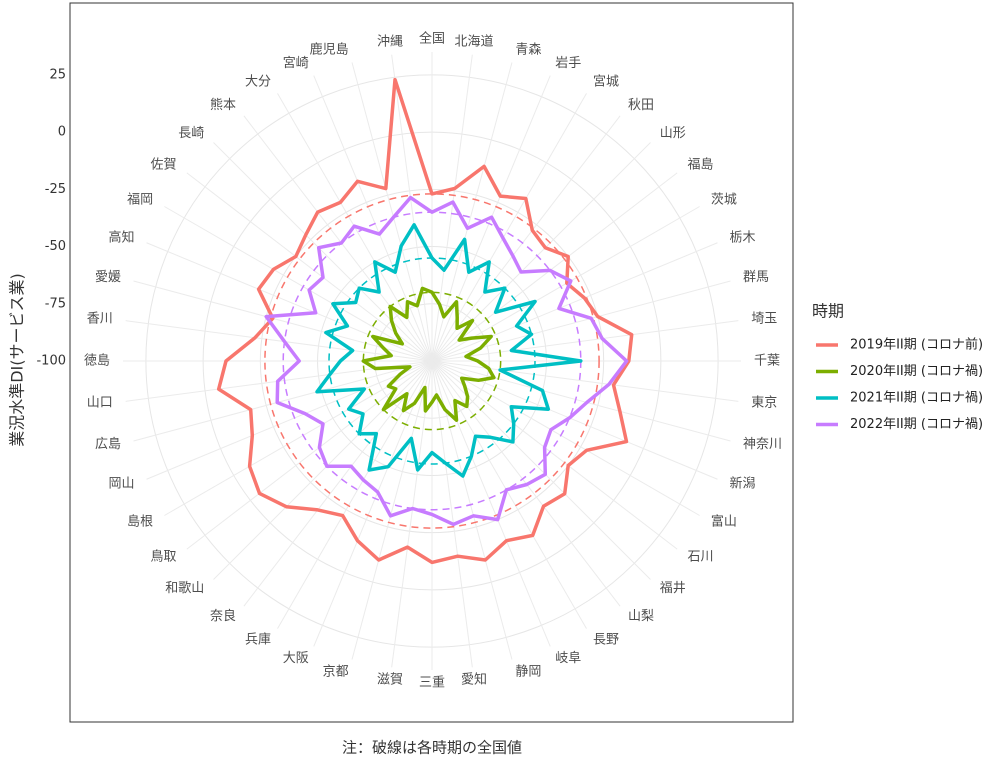  I want to click on category-label: 大阪, so click(296, 658).